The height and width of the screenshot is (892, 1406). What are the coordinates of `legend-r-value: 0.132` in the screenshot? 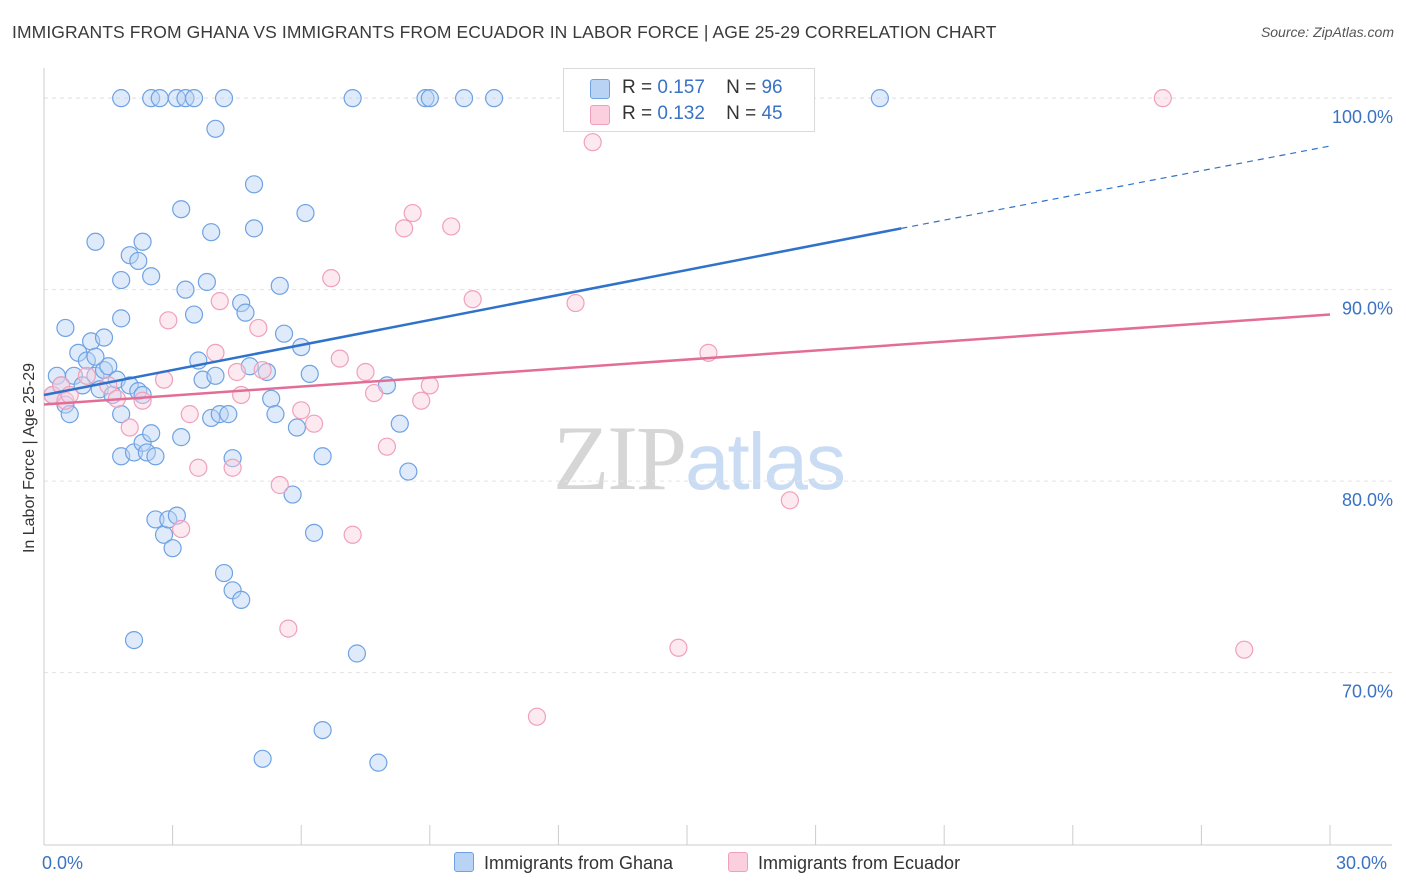 It's located at (681, 113).